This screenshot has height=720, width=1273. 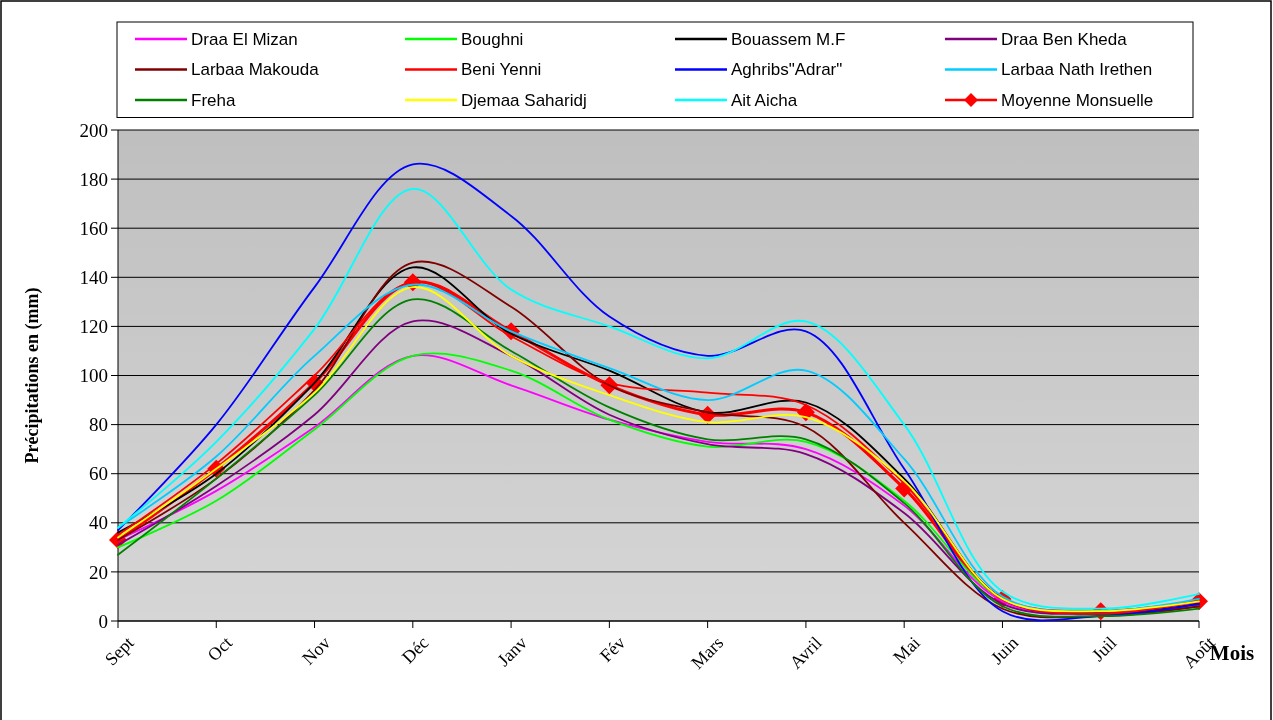 I want to click on legend-label: Larbaa Makouda, so click(x=255, y=70).